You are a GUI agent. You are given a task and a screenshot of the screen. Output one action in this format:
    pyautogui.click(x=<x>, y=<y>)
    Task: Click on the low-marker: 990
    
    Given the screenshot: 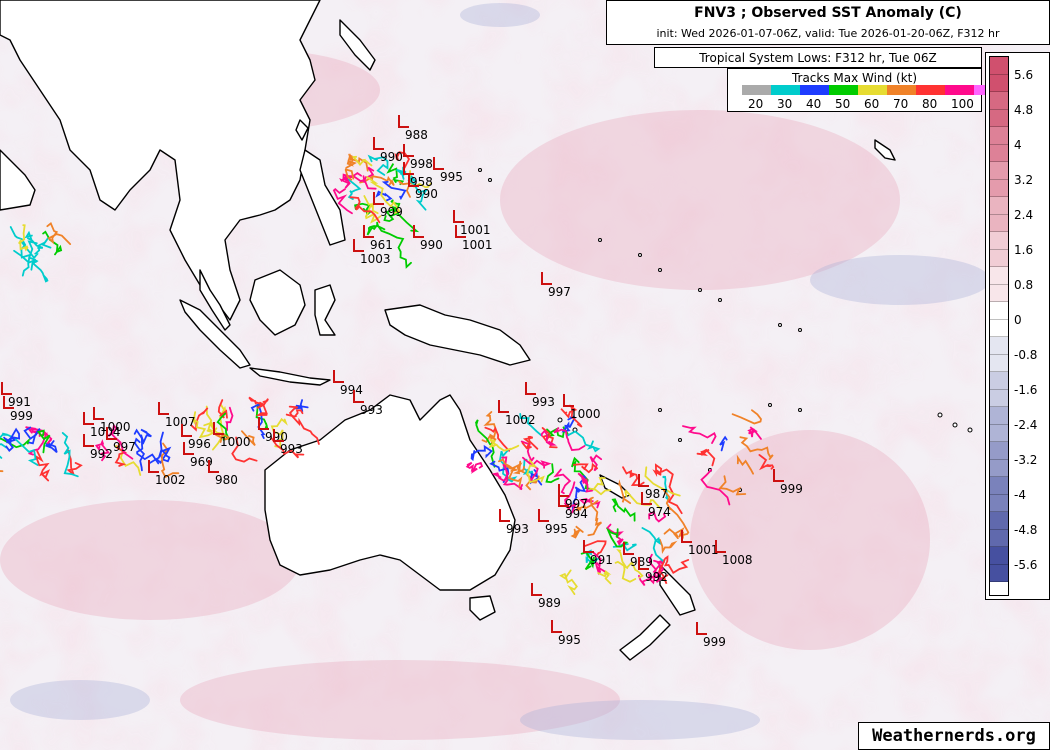 What is the action you would take?
    pyautogui.click(x=423, y=187)
    